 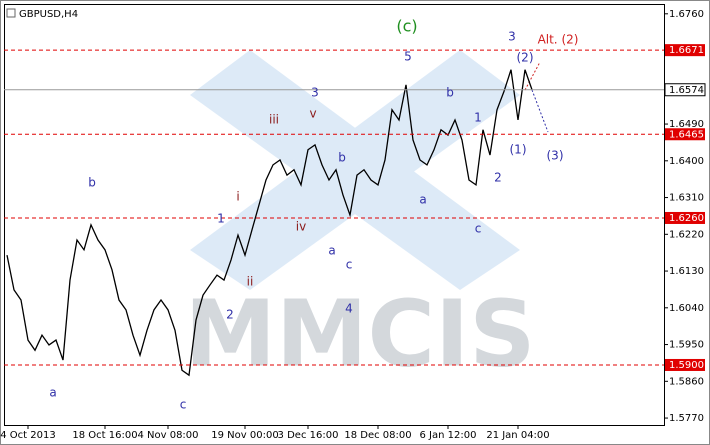 I want to click on projection-alt, so click(x=532, y=76).